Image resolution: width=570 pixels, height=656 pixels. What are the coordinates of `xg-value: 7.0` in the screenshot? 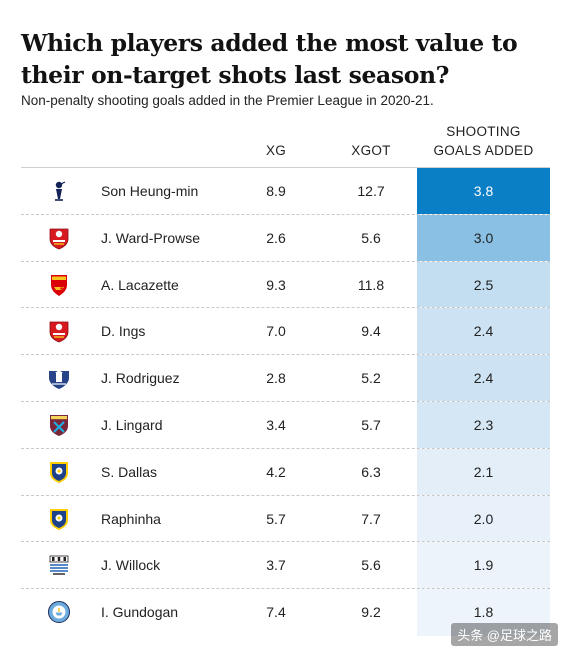 It's located at (276, 331).